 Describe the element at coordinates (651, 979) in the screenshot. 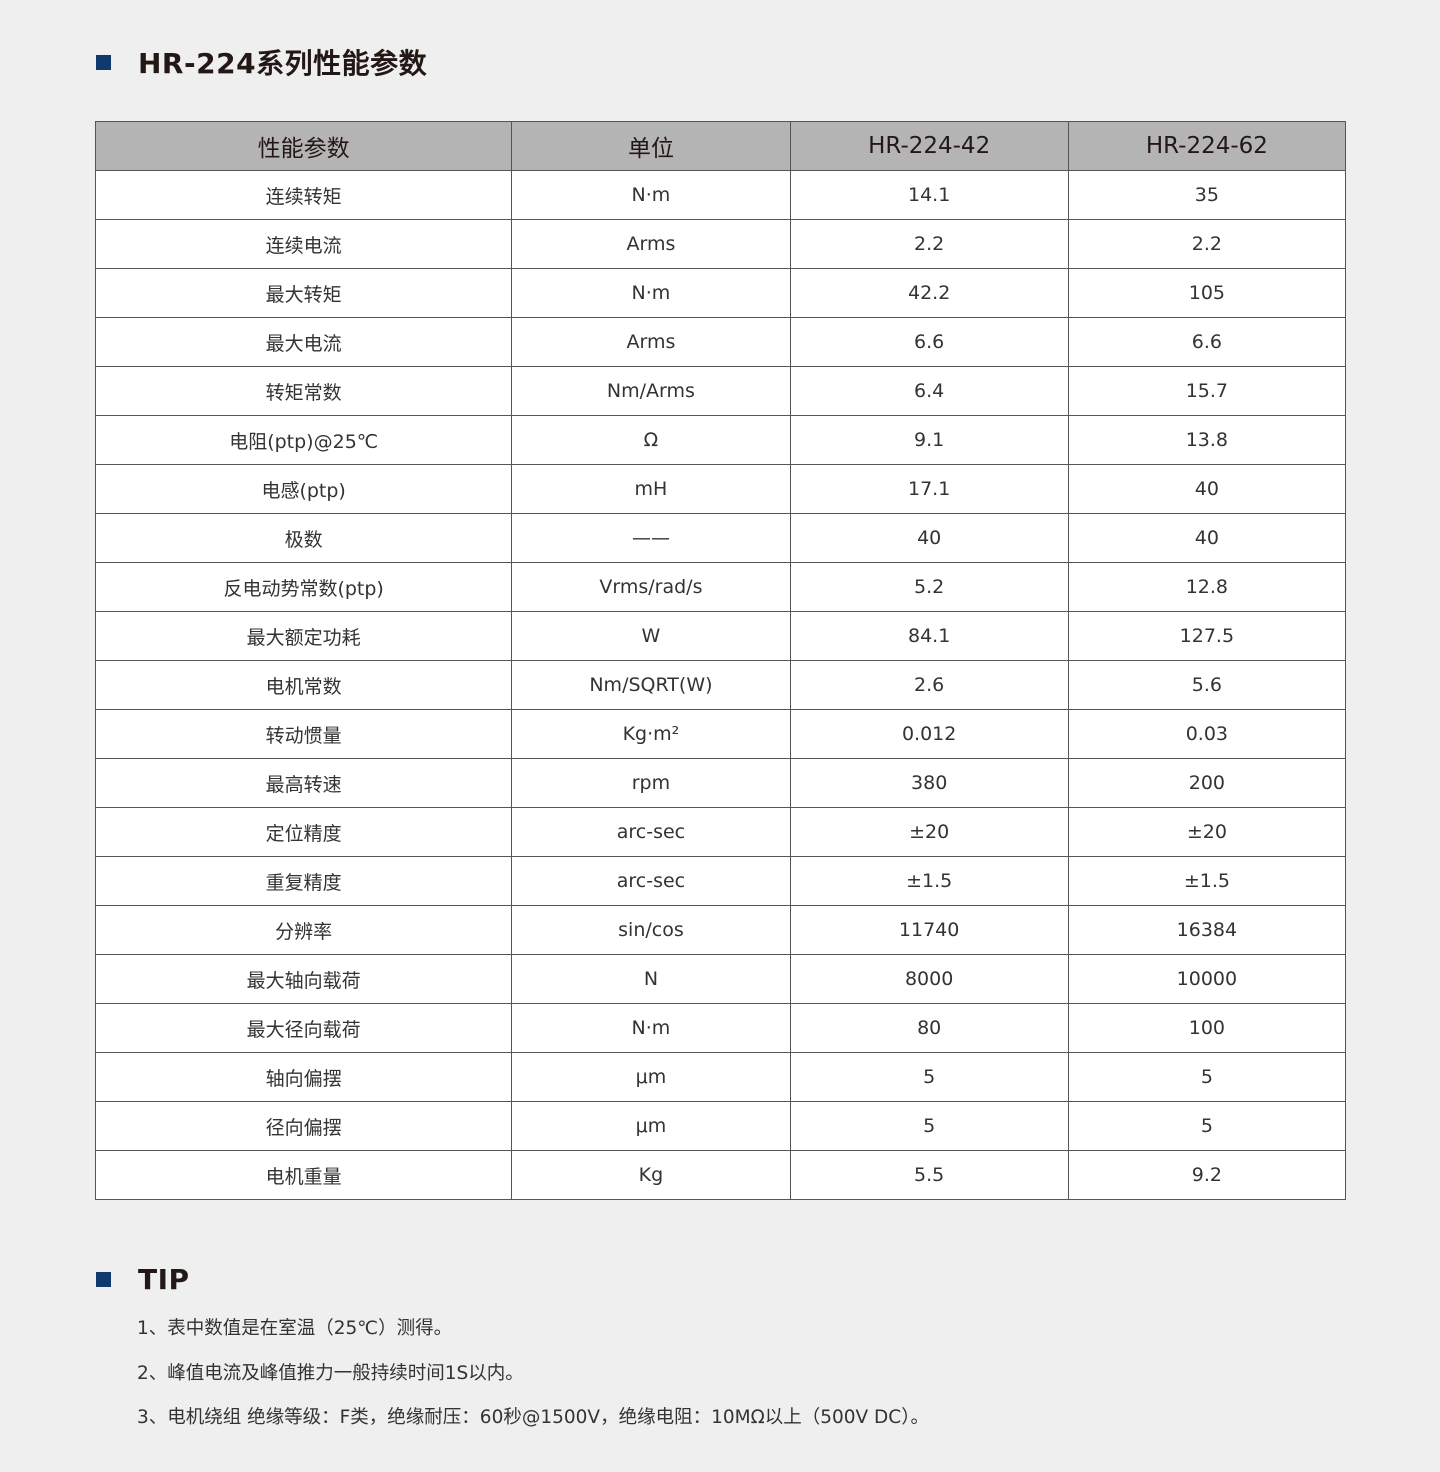

I see `cell-unit: N` at that location.